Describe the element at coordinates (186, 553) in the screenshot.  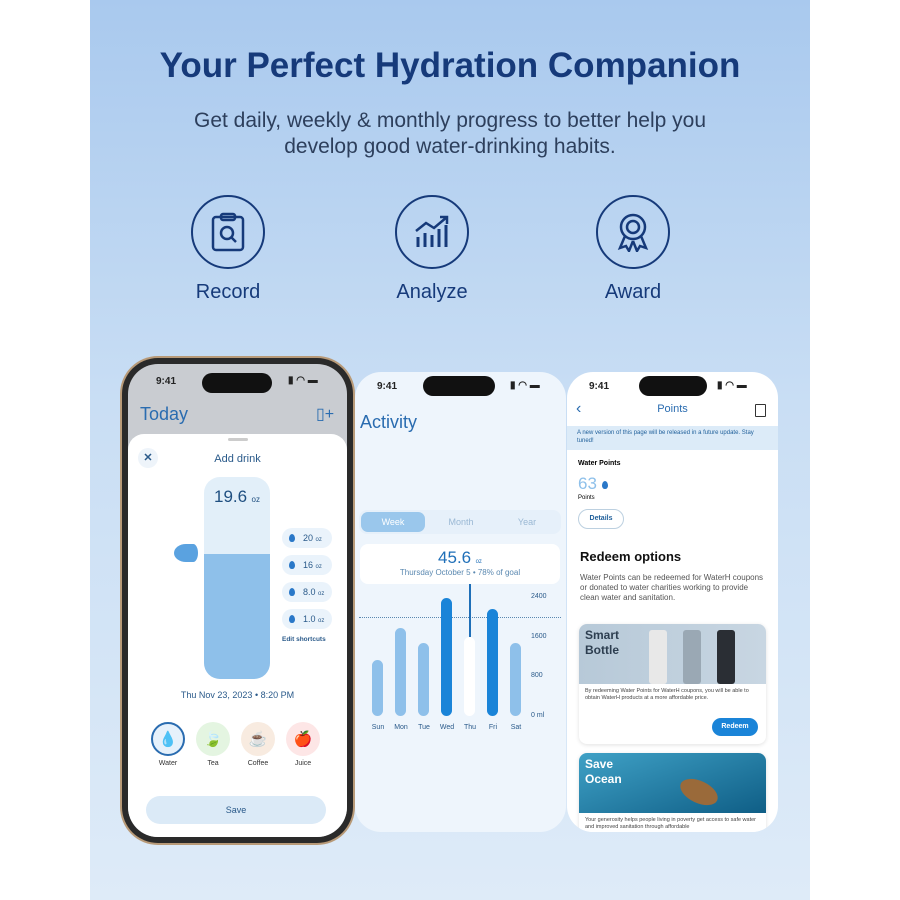
I see `slider-handle-drop-icon` at that location.